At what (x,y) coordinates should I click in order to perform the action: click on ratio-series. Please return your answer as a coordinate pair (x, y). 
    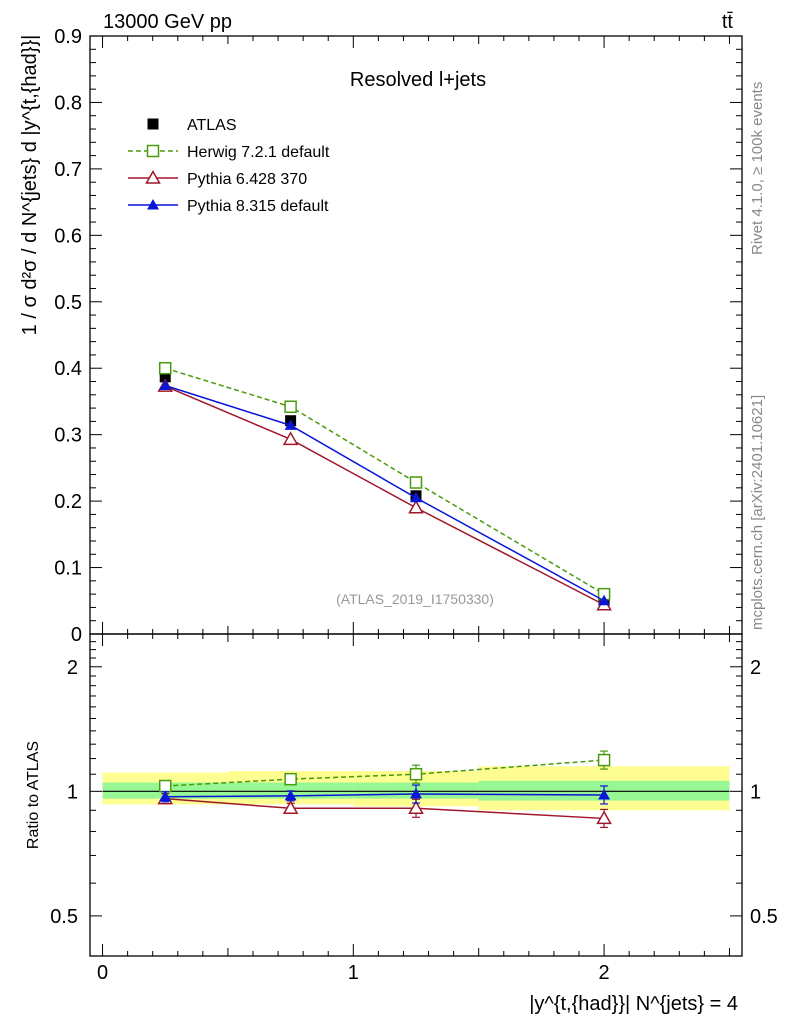
    Looking at the image, I should click on (384, 789).